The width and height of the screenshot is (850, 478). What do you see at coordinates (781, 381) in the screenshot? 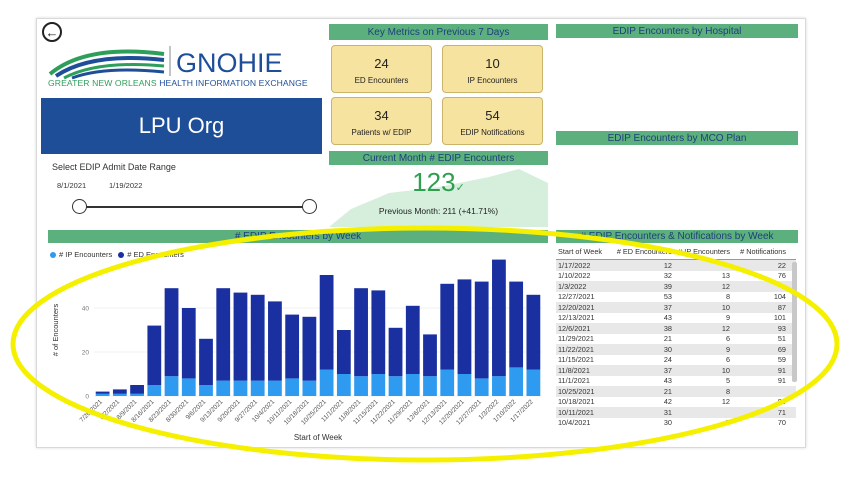
I see `table-cell: 91` at bounding box center [781, 381].